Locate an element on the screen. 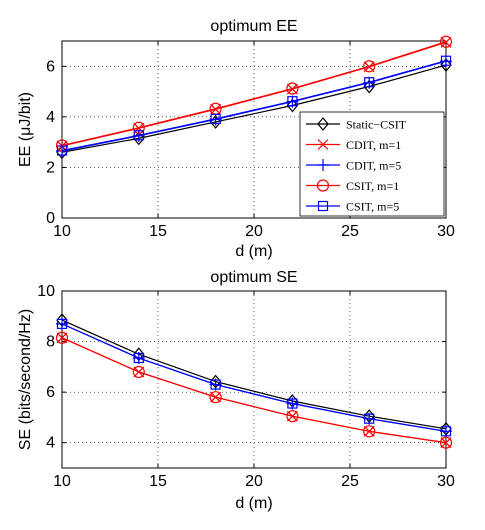 Image resolution: width=485 pixels, height=530 pixels. legend-entry: CDIT, m=5 is located at coordinates (373, 166).